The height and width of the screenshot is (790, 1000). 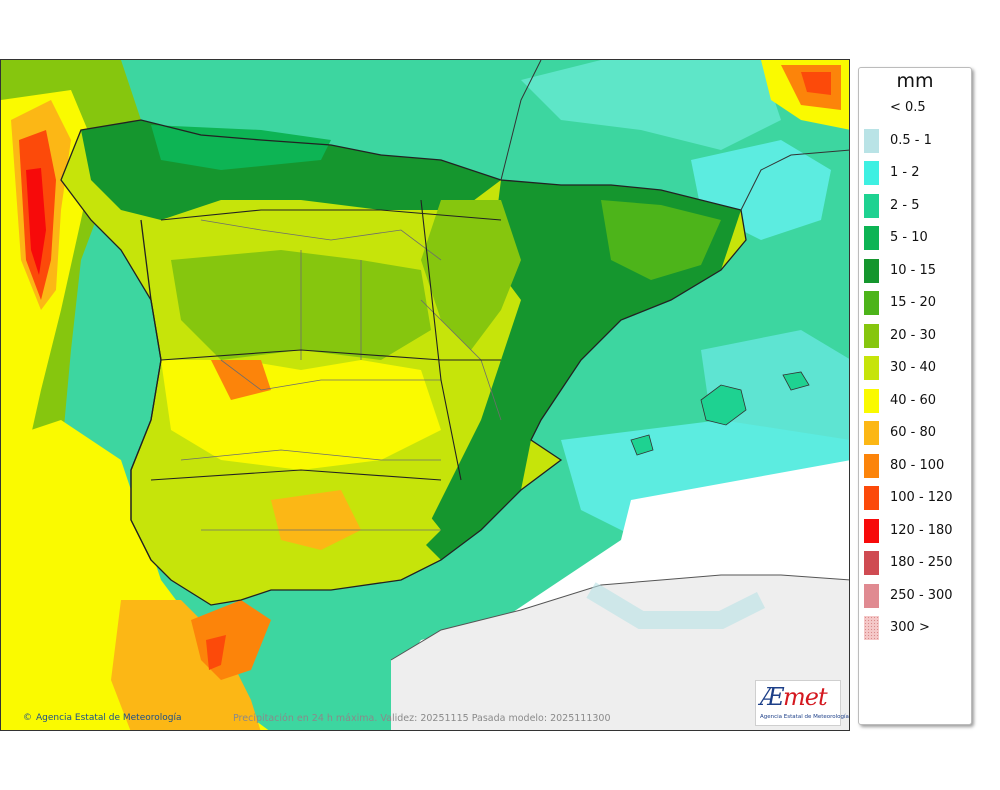 I want to click on mallorca, so click(x=723, y=405).